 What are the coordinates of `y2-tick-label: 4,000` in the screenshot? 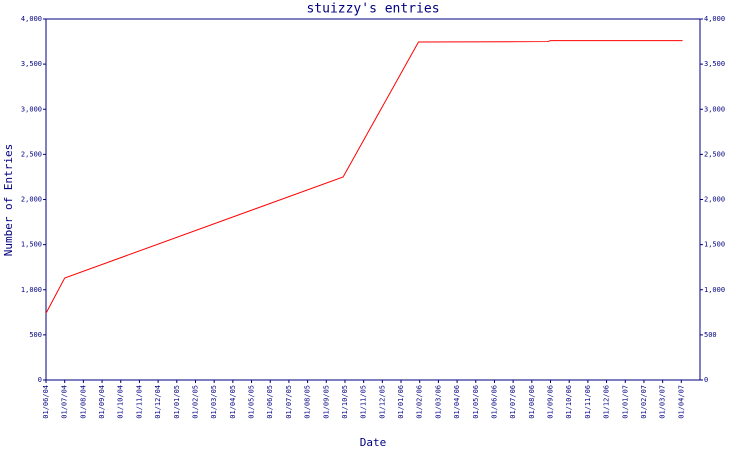 It's located at (714, 19).